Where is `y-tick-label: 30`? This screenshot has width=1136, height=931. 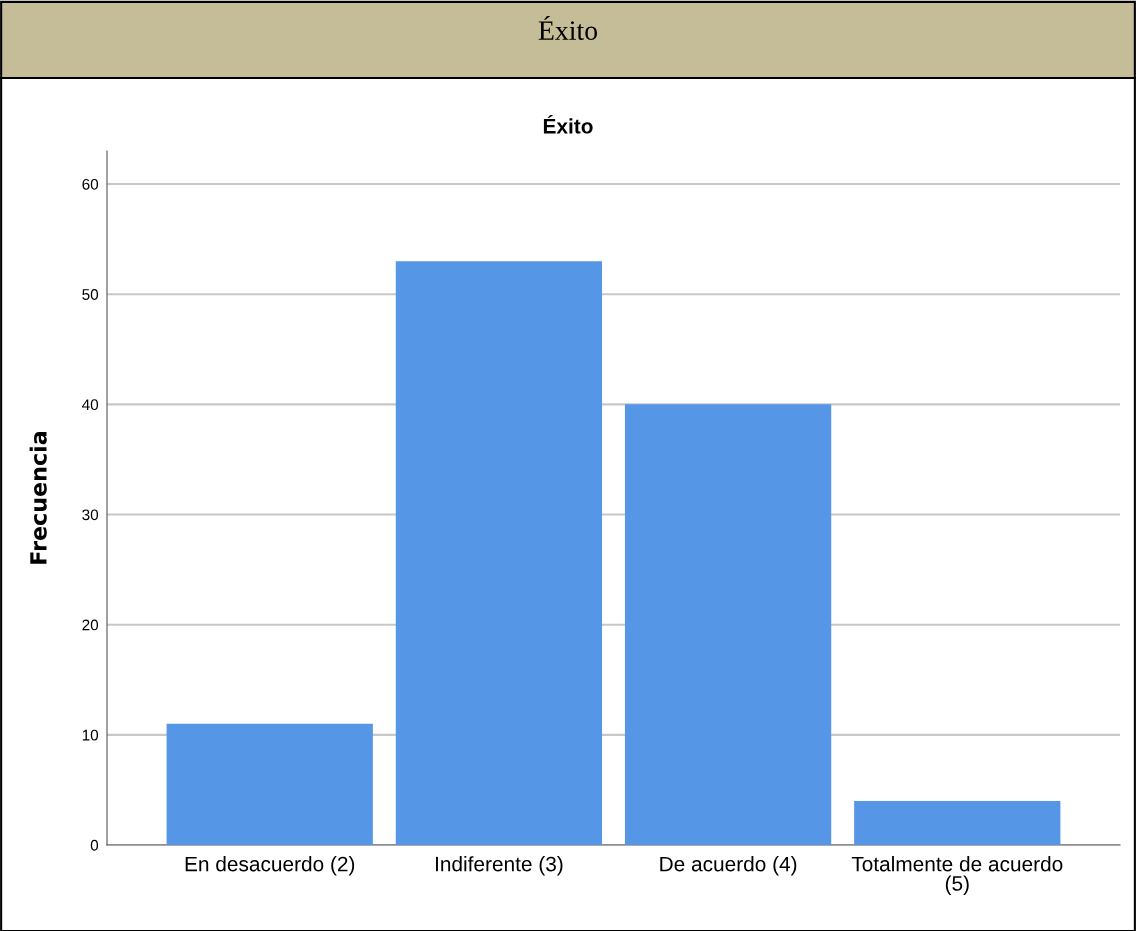
y-tick-label: 30 is located at coordinates (90, 515).